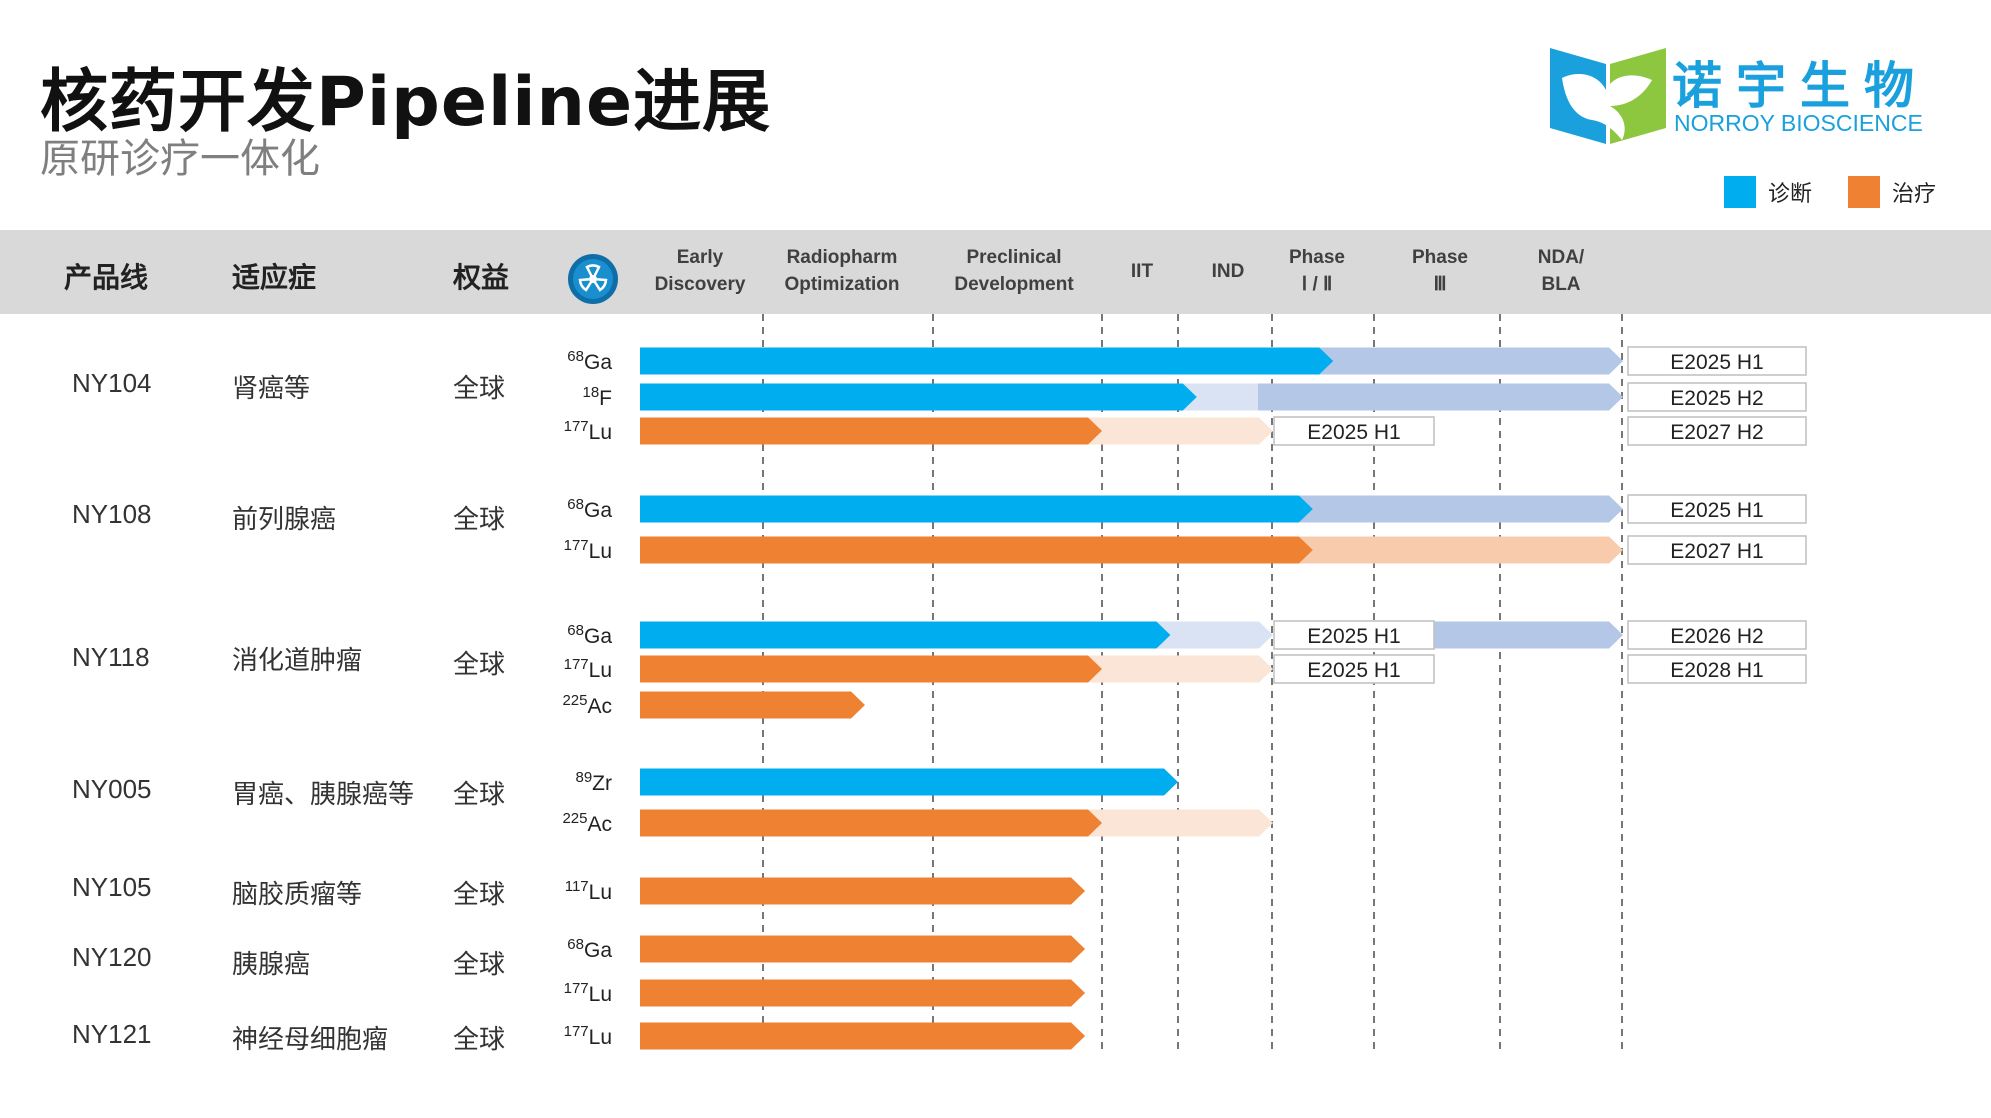 This screenshot has width=1991, height=1118. I want to click on page-subtitle: 原研诊疗一体化, so click(180, 159).